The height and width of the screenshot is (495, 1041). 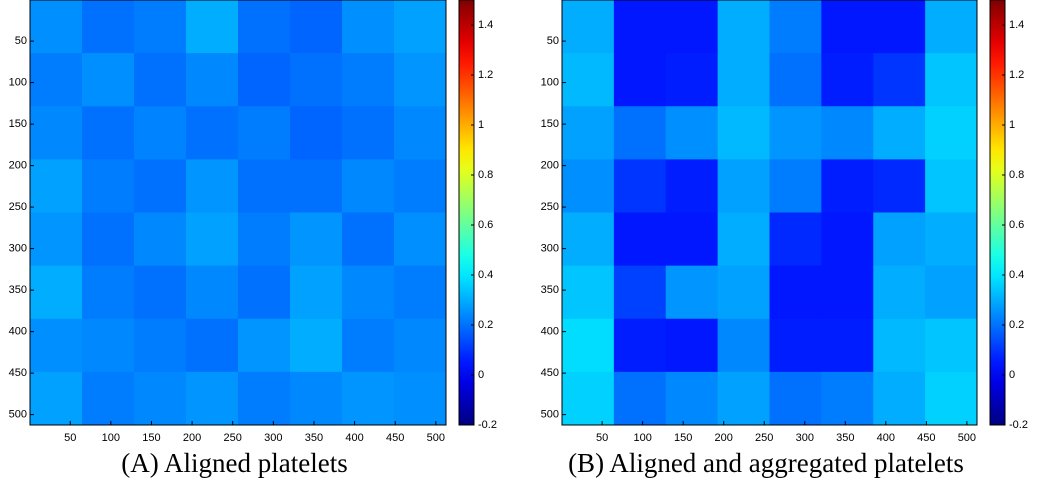 I want to click on colorbar-tick-label: 1.2, so click(x=485, y=75).